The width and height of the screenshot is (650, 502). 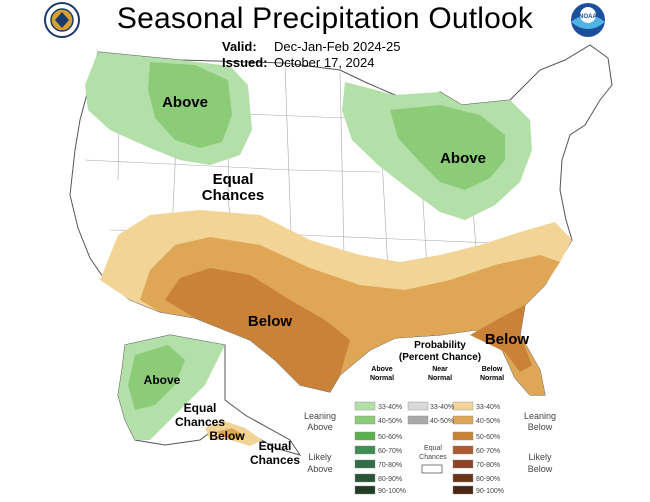 What do you see at coordinates (382, 369) in the screenshot?
I see `col-above-1: Above` at bounding box center [382, 369].